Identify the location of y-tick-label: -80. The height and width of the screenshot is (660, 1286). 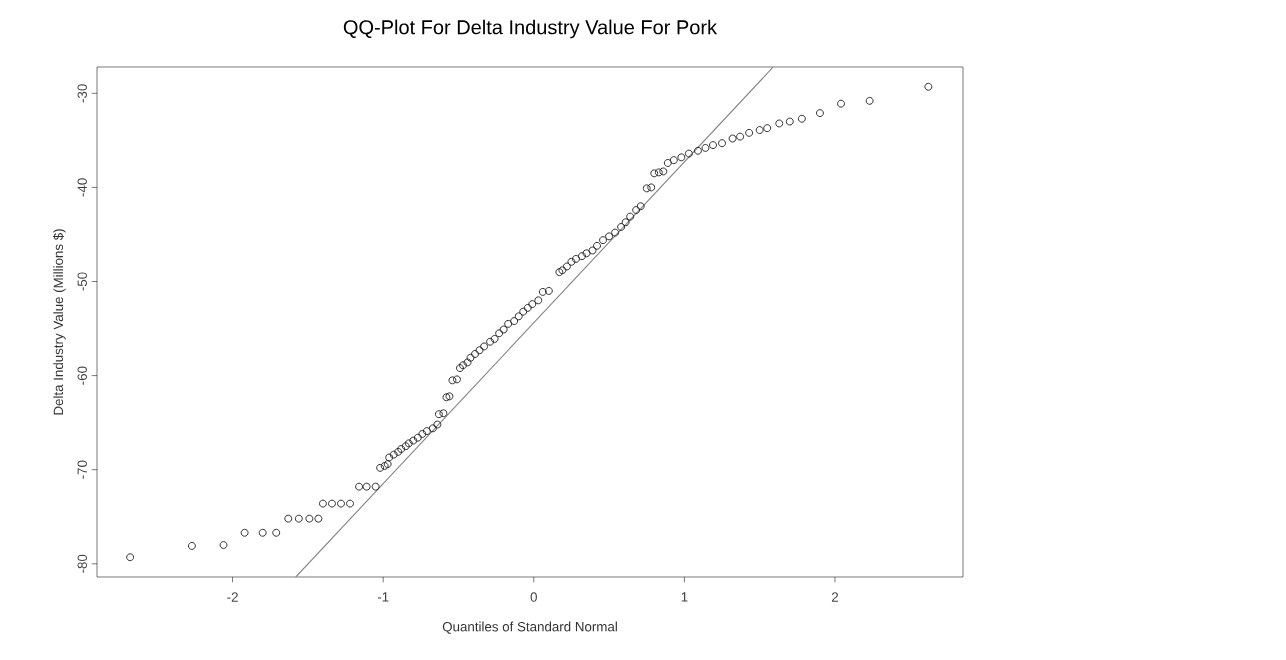
(82, 563).